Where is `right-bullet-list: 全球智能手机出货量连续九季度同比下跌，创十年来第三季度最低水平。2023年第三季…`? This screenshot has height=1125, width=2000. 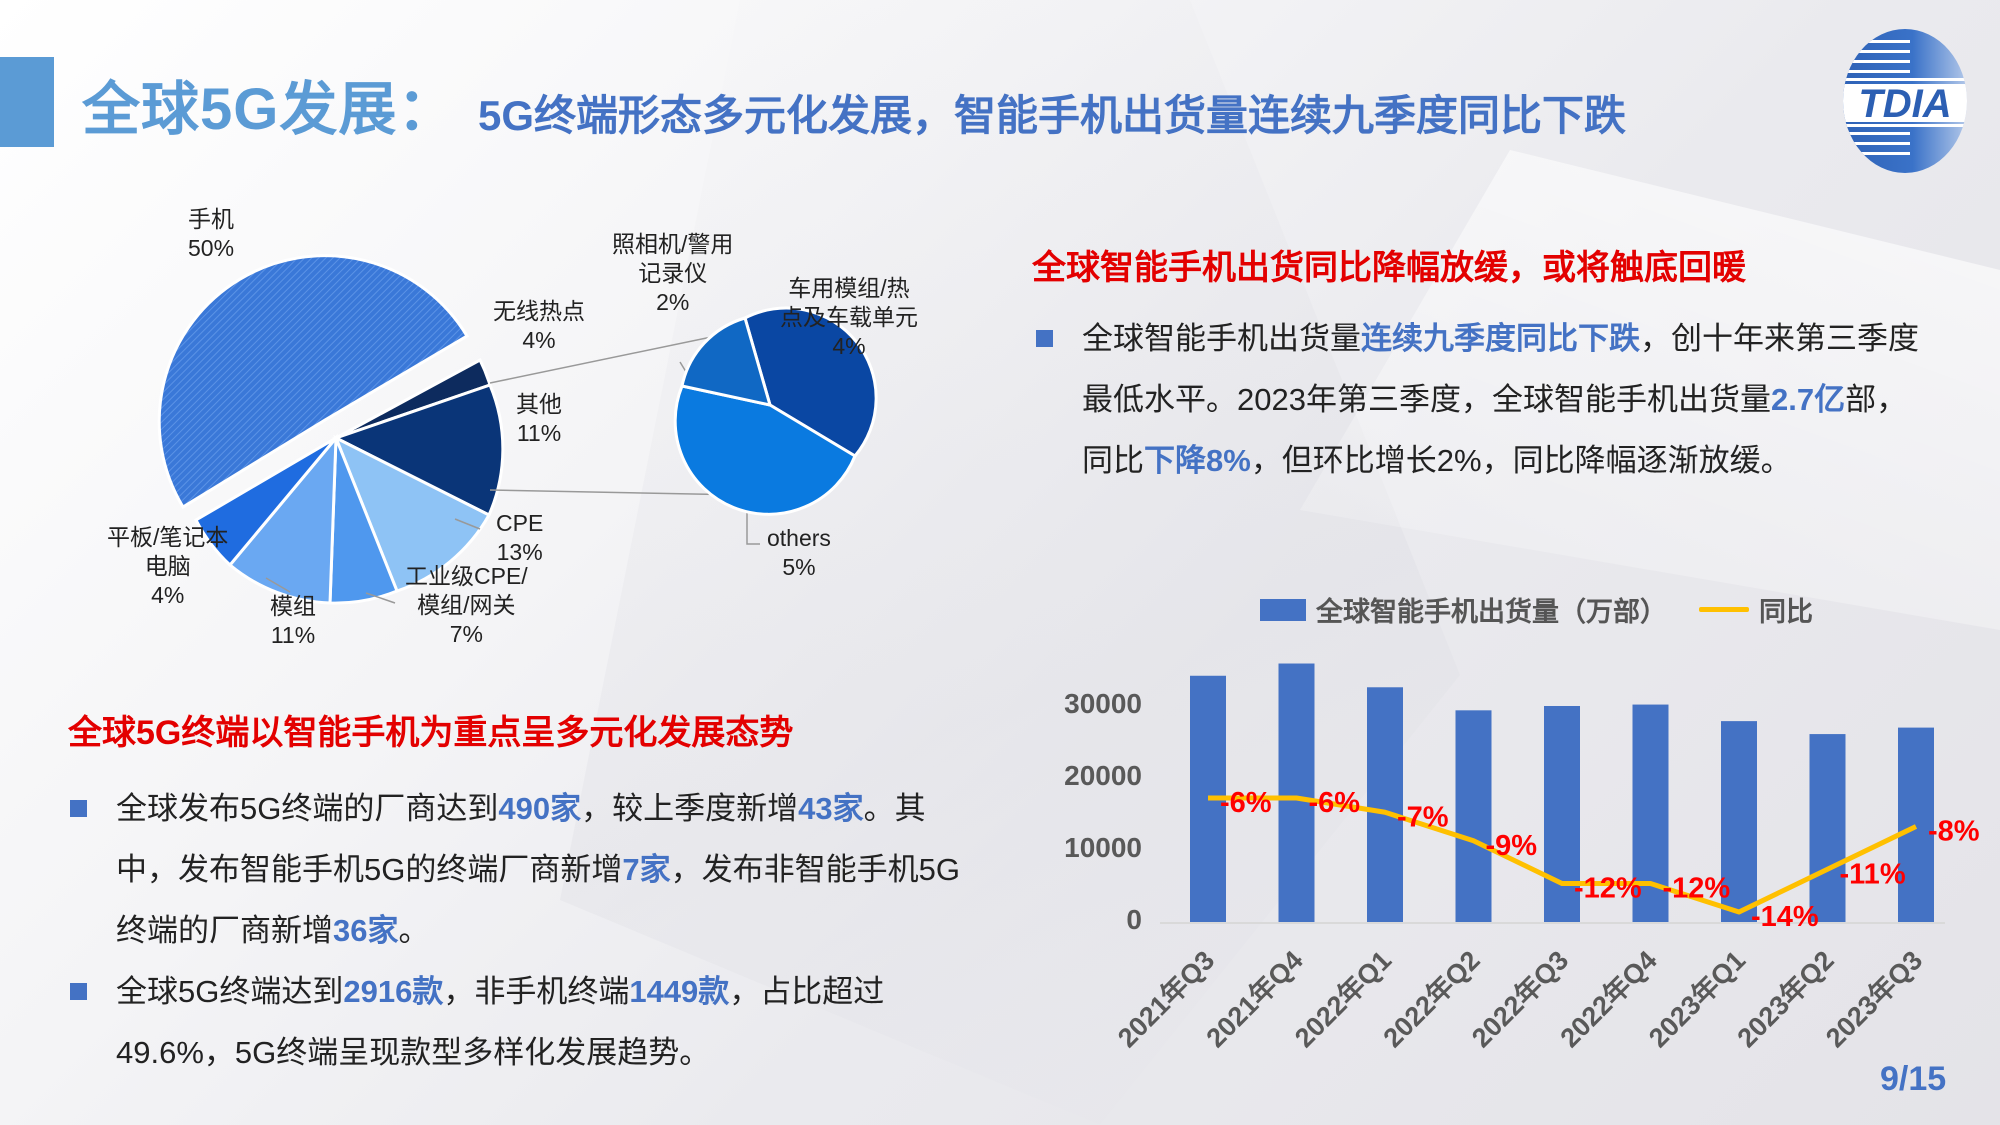
right-bullet-list: 全球智能手机出货量连续九季度同比下跌，创十年来第三季度最低水平。2023年第三季… is located at coordinates (1486, 399).